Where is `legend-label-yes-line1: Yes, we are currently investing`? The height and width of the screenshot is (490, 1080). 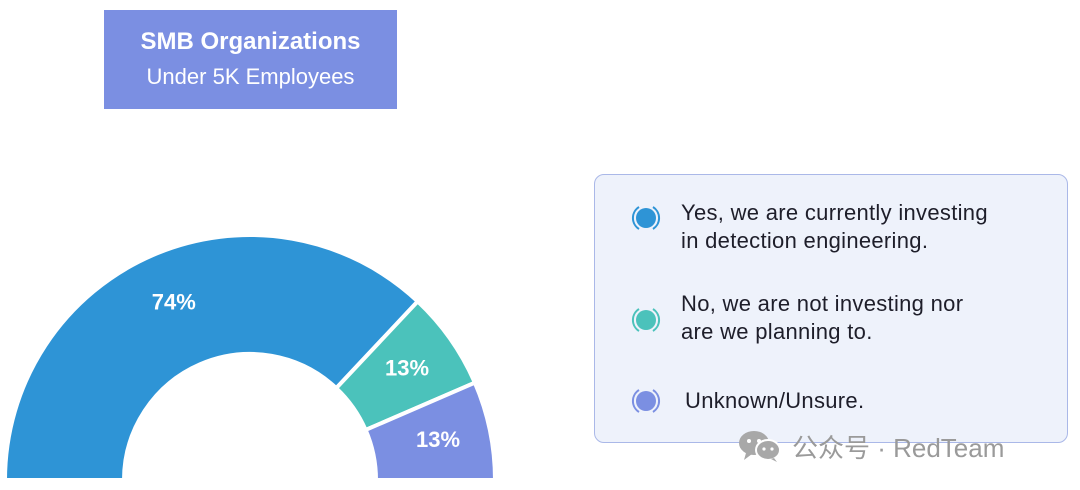 legend-label-yes-line1: Yes, we are currently investing is located at coordinates (834, 212).